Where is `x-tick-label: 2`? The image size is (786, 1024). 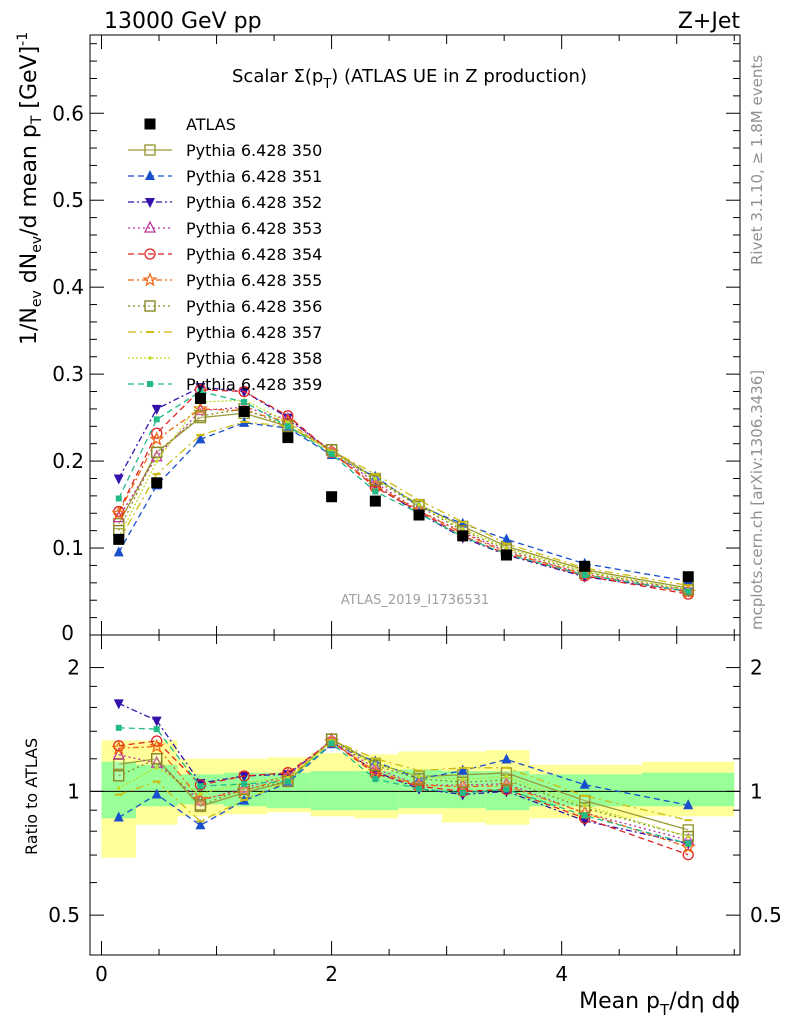
x-tick-label: 2 is located at coordinates (331, 974).